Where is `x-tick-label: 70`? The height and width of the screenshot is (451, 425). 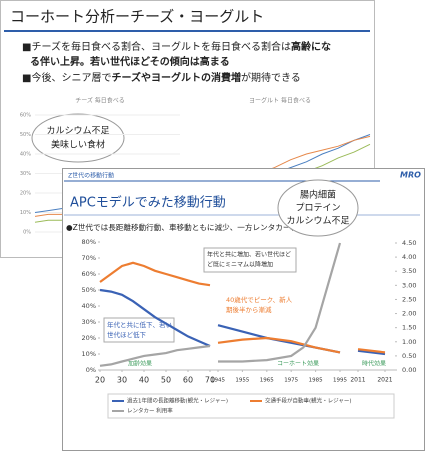 x-tick-label: 70 is located at coordinates (210, 380).